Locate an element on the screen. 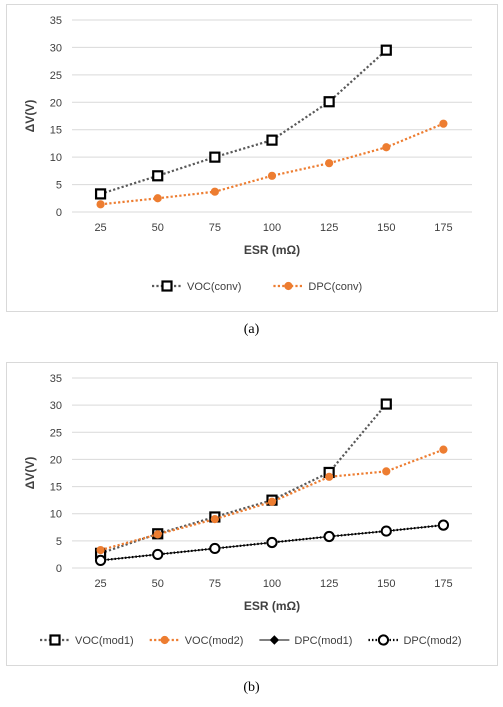 This screenshot has height=707, width=503. chart-b-y-tick-label: 5 is located at coordinates (59, 542).